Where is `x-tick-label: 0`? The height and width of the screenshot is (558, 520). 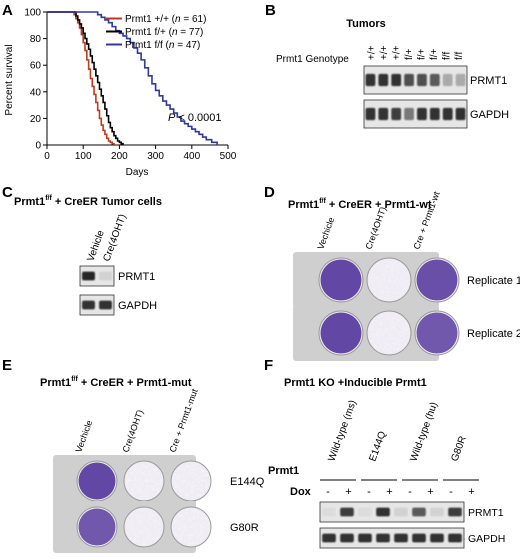 x-tick-label: 0 is located at coordinates (47, 156).